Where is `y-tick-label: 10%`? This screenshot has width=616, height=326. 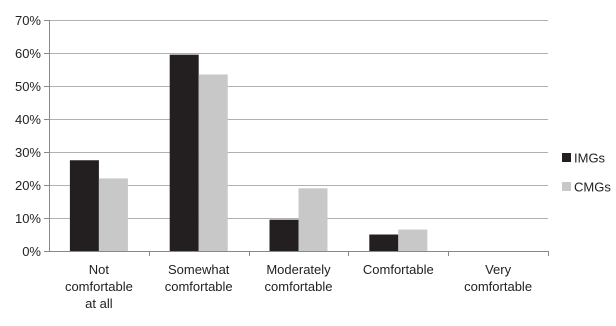 y-tick-label: 10% is located at coordinates (28, 218).